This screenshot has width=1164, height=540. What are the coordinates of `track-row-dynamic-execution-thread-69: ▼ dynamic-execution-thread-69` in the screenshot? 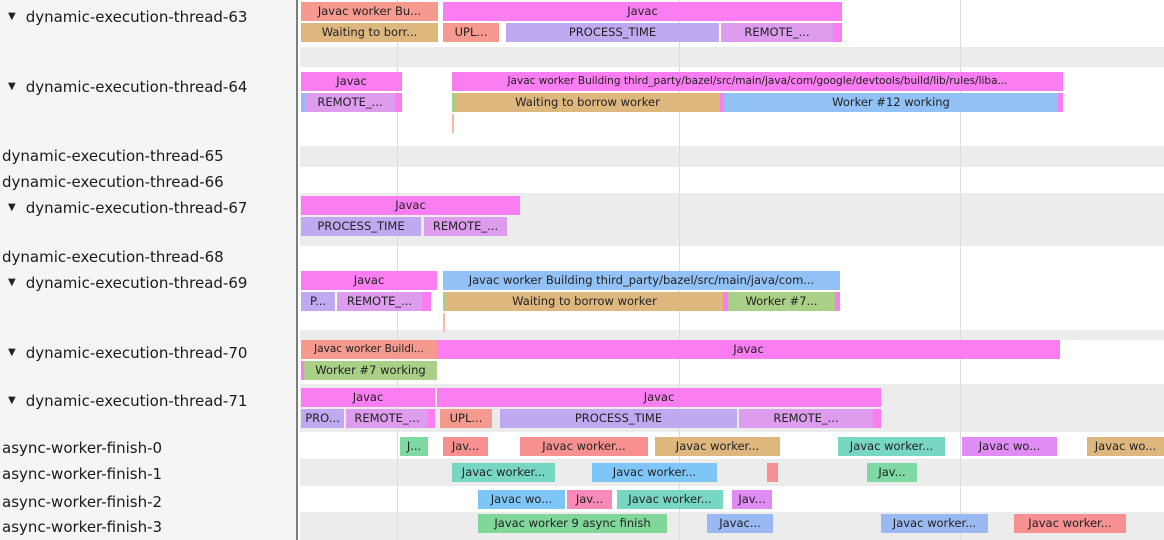 It's located at (127, 283).